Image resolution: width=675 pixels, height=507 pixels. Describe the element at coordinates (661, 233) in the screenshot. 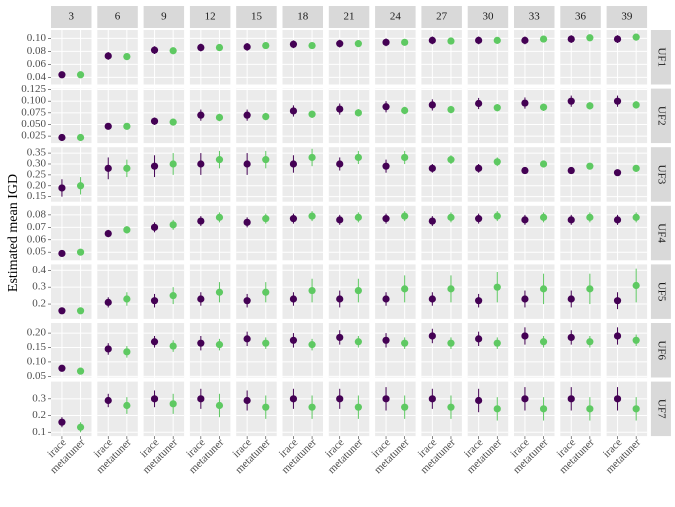

I see `row-label: UF4` at that location.